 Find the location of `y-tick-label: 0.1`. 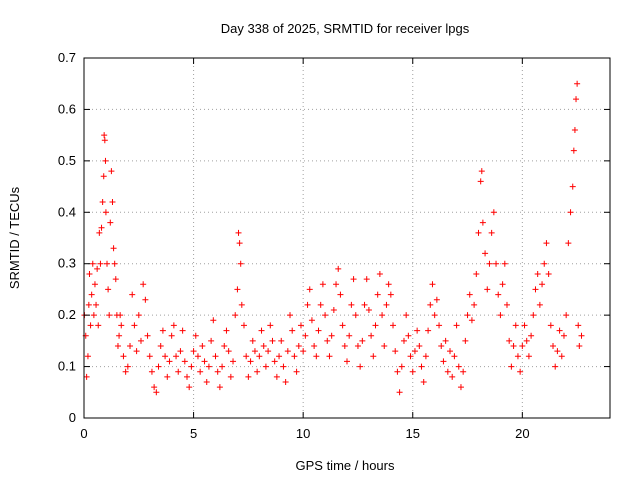

y-tick-label: 0.1 is located at coordinates (67, 366).